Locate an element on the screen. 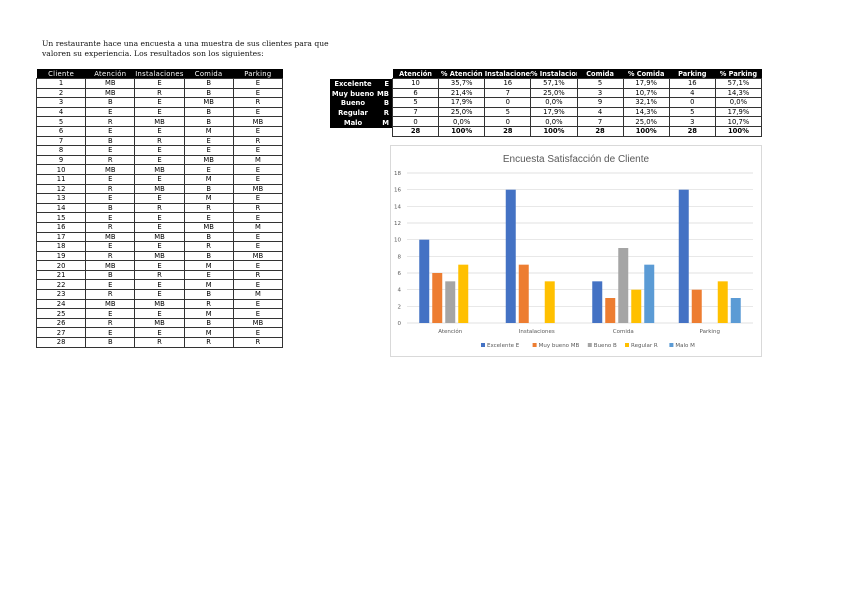 Image resolution: width=848 pixels, height=600 pixels. x-tick-label: Instalaciones is located at coordinates (537, 332).